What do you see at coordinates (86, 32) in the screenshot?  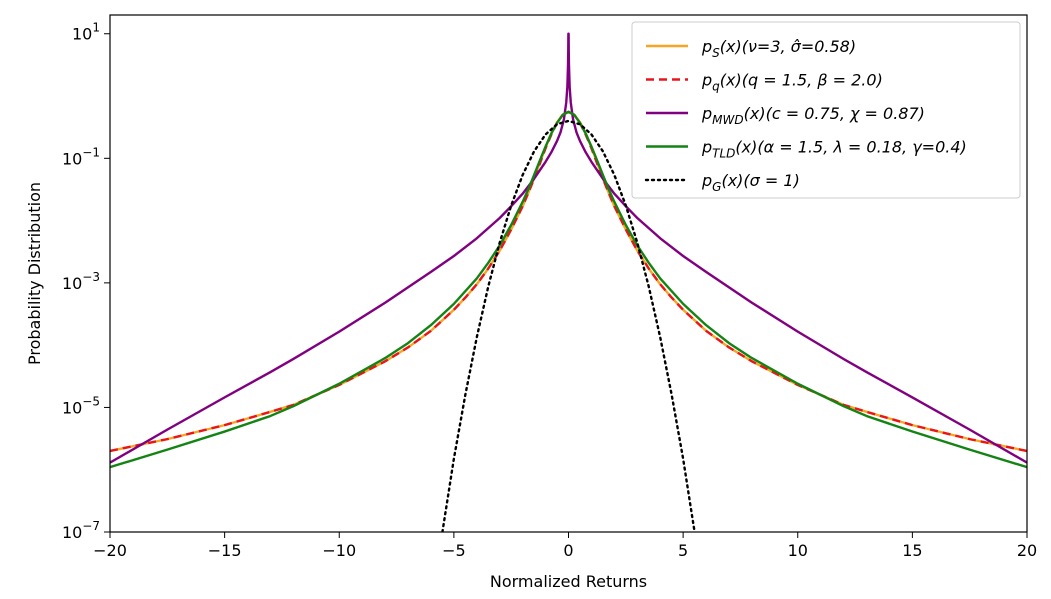 I see `y-tick-label: 10¹` at bounding box center [86, 32].